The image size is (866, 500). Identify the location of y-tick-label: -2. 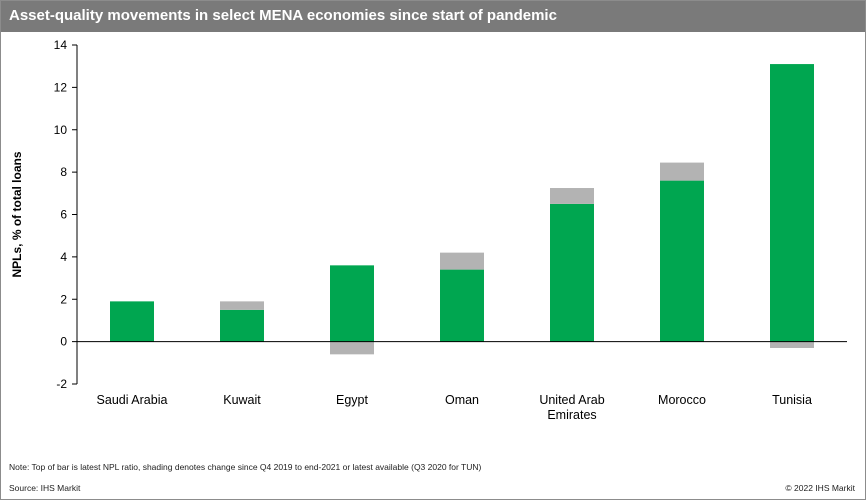
(61, 384).